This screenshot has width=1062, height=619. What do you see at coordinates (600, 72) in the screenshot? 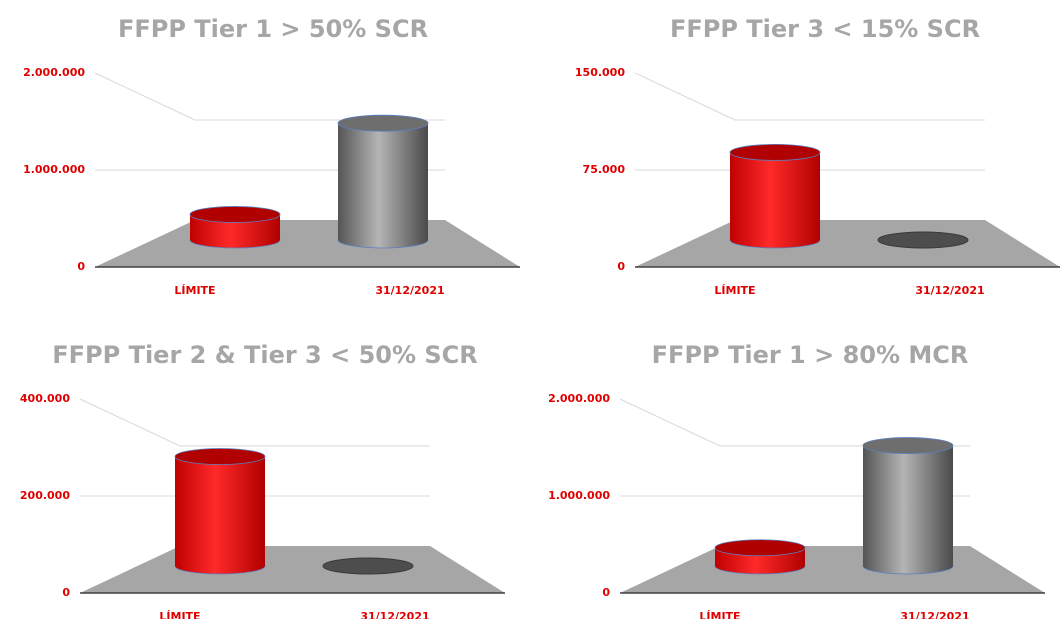
I see `y-tick-label: 150.000` at bounding box center [600, 72].